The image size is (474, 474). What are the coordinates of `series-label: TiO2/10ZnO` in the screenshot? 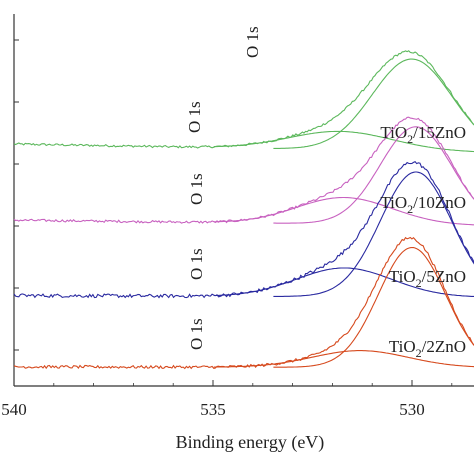 It's located at (423, 204).